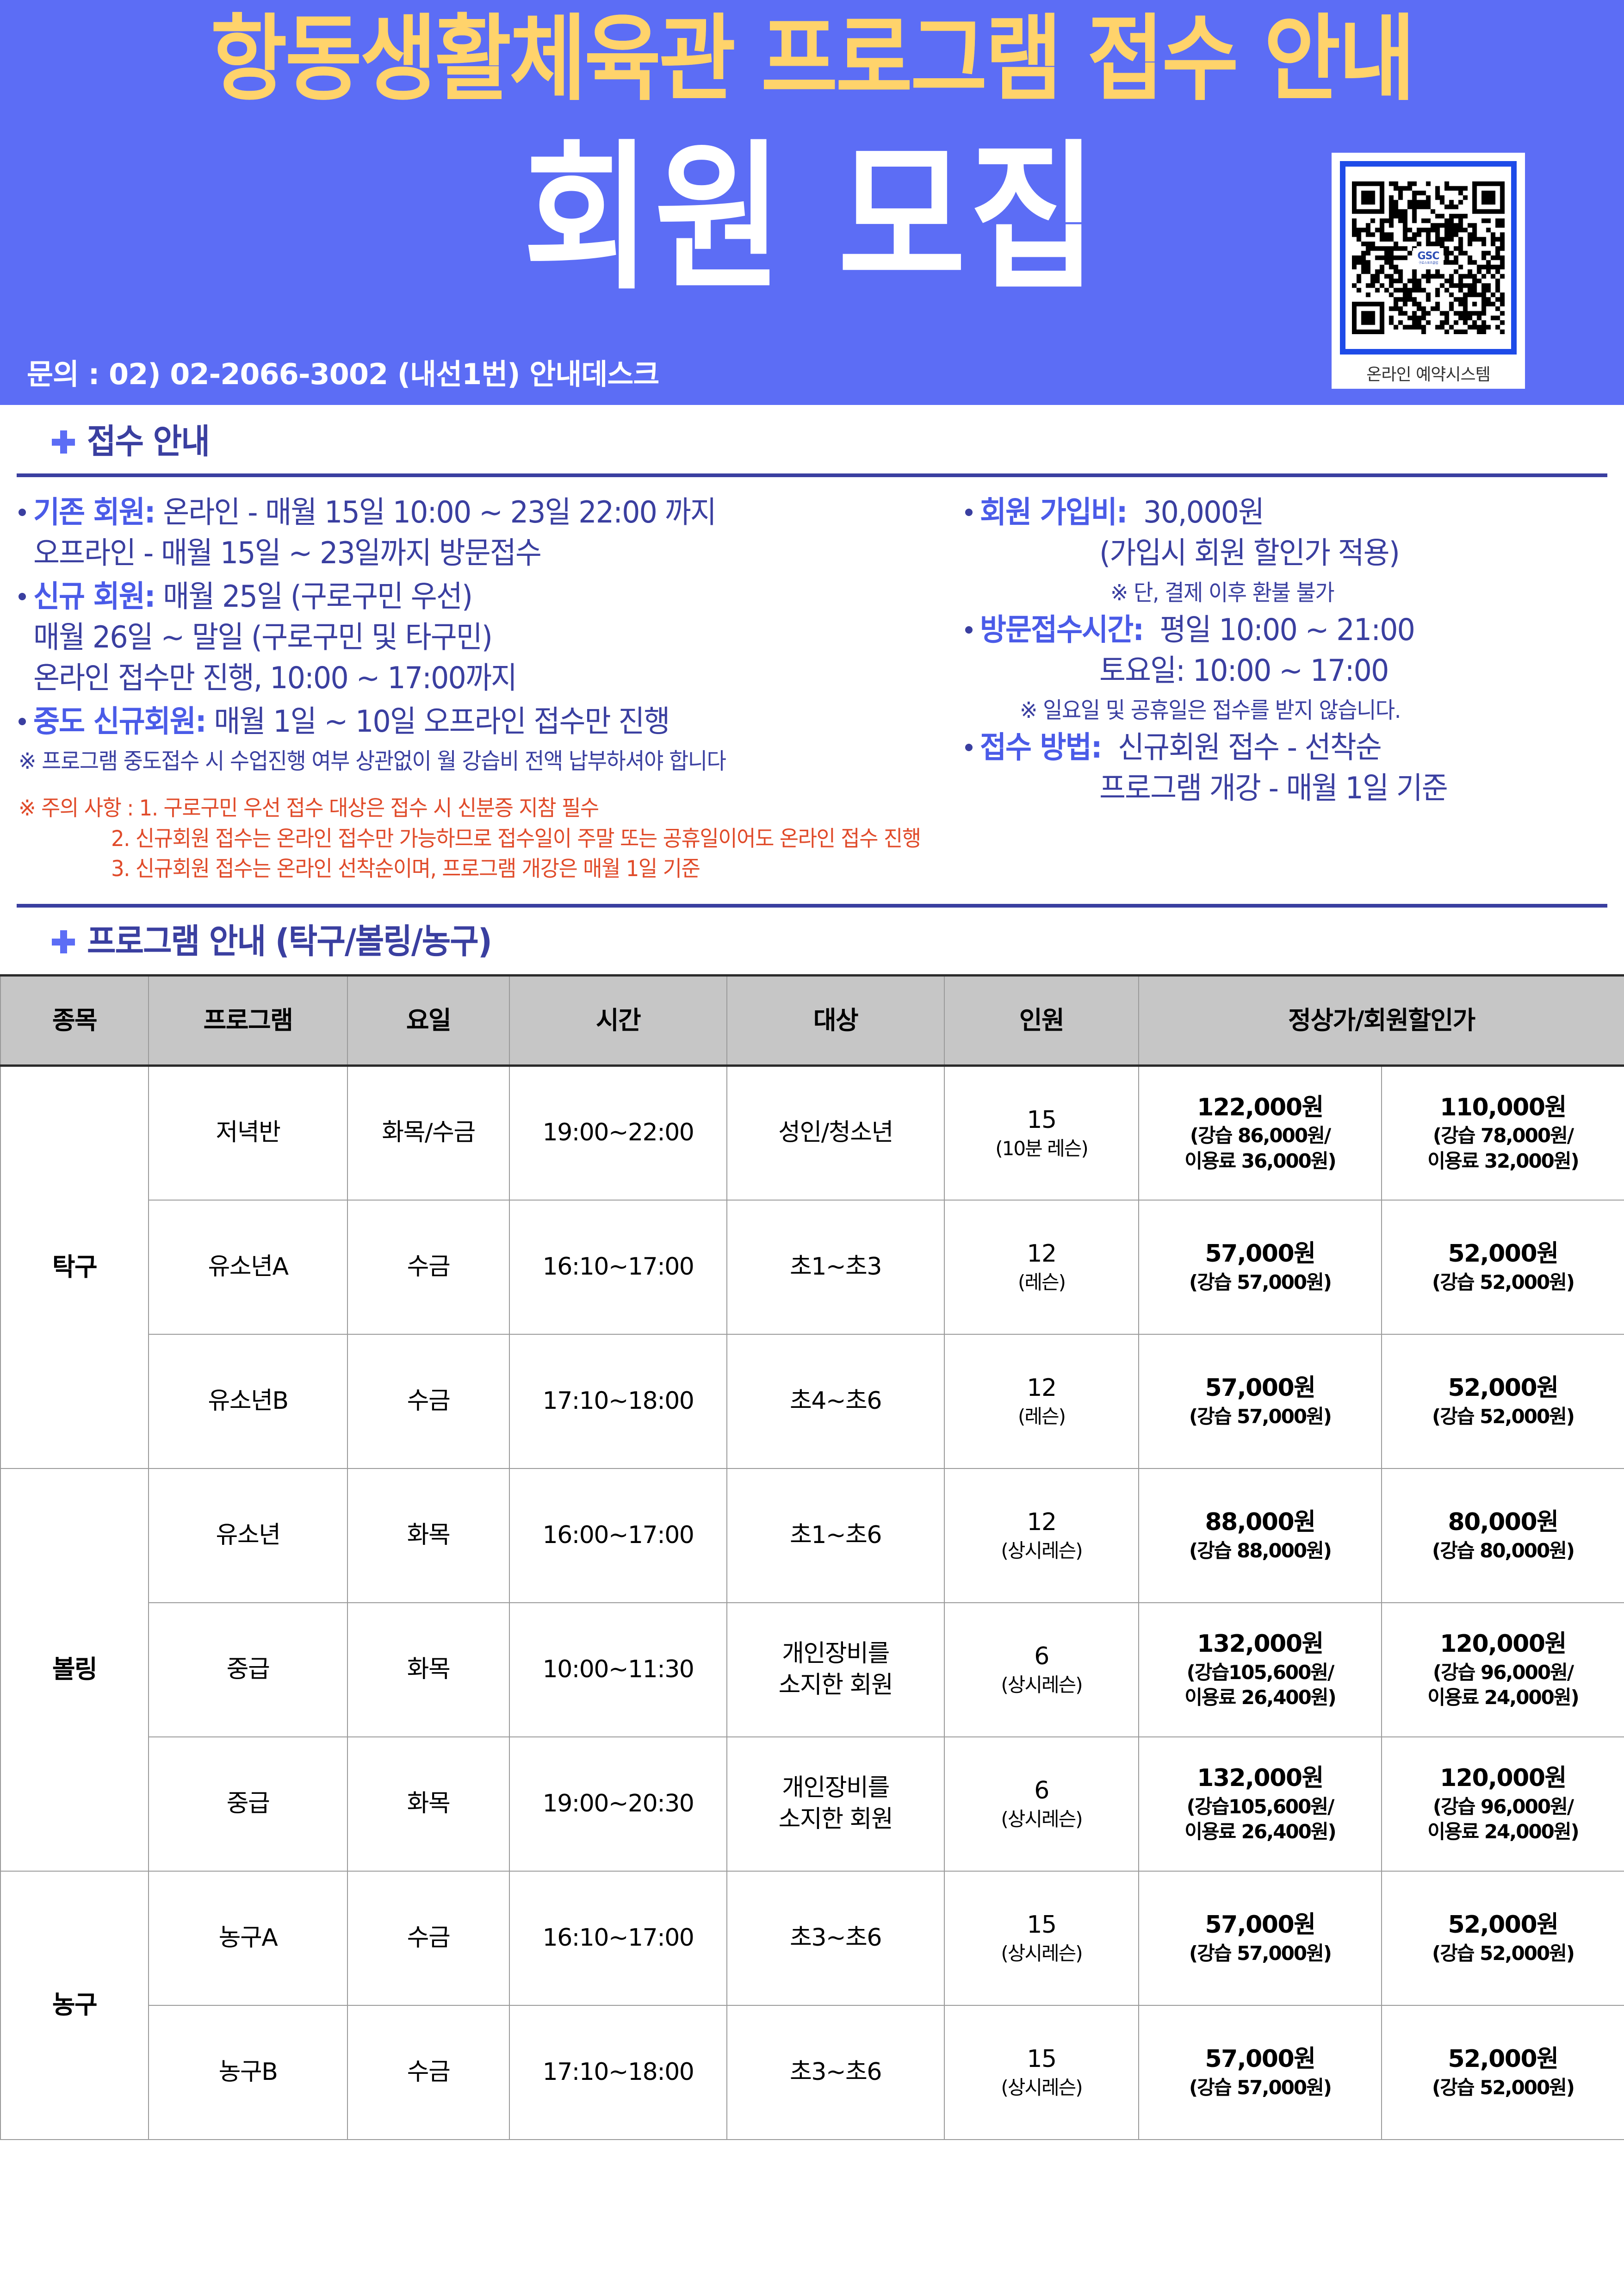 The width and height of the screenshot is (1624, 2296). I want to click on cell-capacity: 12 (상시레슨), so click(1041, 1535).